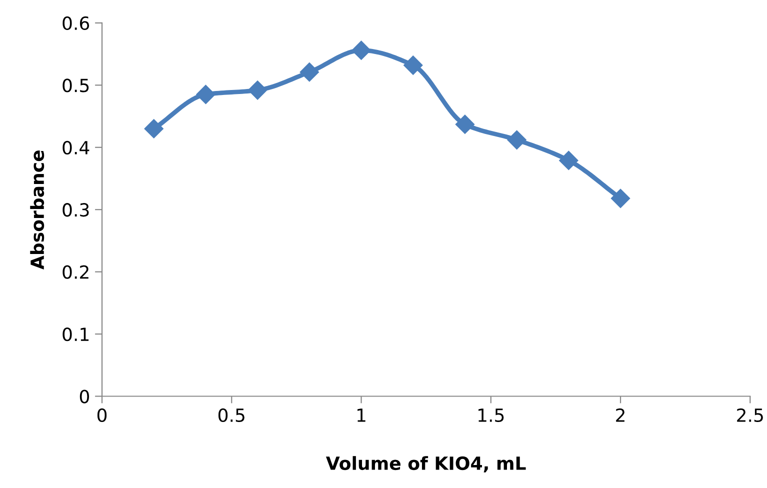 The height and width of the screenshot is (488, 767). What do you see at coordinates (75, 210) in the screenshot?
I see `y-tick-label: 0.3` at bounding box center [75, 210].